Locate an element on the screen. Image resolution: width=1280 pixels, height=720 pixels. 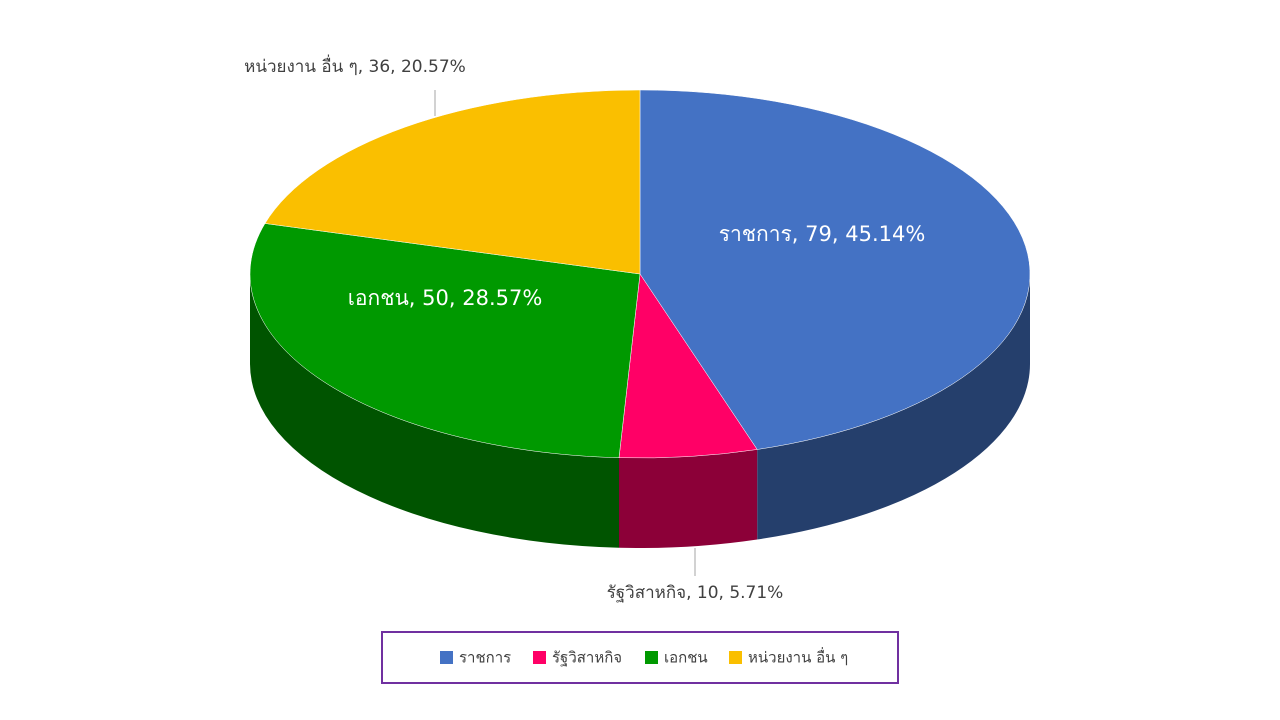
legend-label: หน่วยงาน อื่น ๆ is located at coordinates (798, 657).